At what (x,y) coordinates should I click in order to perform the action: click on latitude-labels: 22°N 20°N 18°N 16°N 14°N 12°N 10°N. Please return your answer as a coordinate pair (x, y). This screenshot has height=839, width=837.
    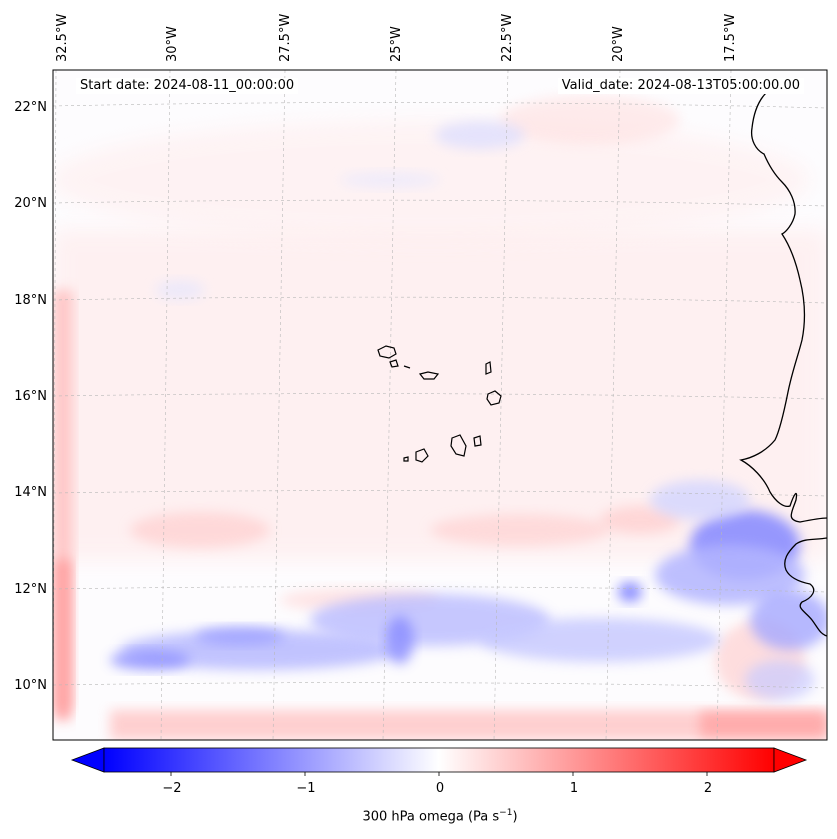
    Looking at the image, I should click on (30, 396).